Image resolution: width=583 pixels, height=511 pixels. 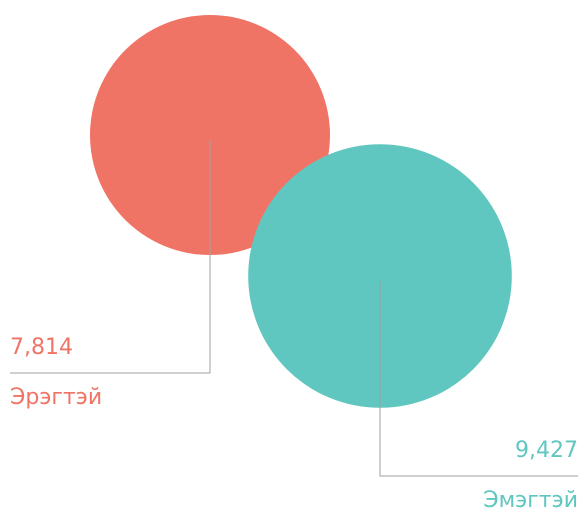 What do you see at coordinates (546, 450) in the screenshot?
I see `value-label: 9,427` at bounding box center [546, 450].